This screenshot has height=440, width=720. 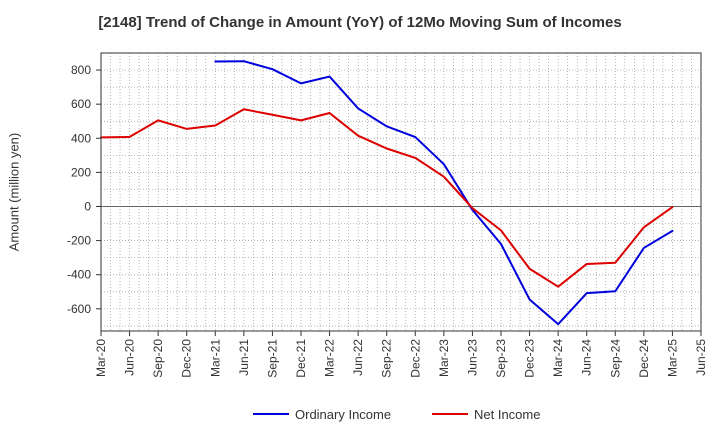 What do you see at coordinates (701, 357) in the screenshot?
I see `x-tick-label: Jun-25` at bounding box center [701, 357].